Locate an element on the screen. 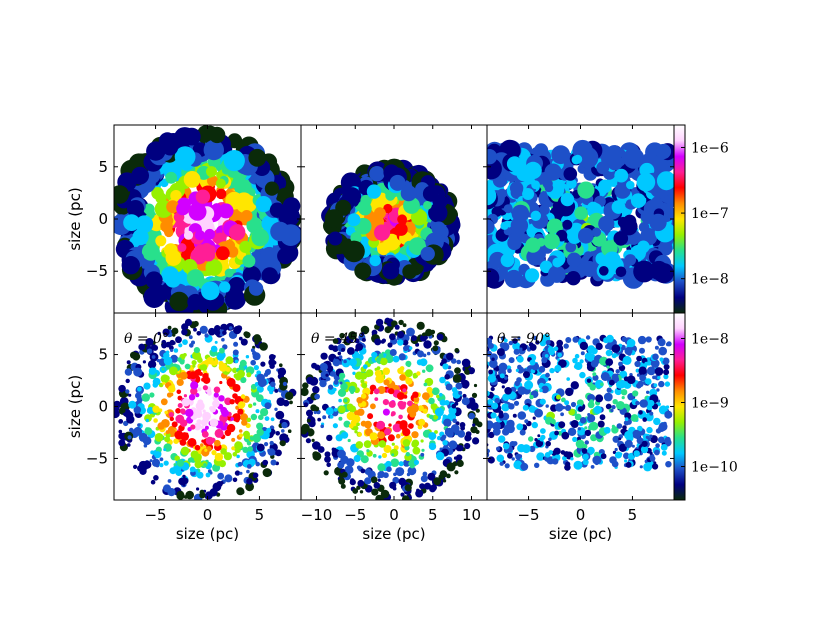 This screenshot has height=626, width=830. x-tick-label: −5 is located at coordinates (155, 515).